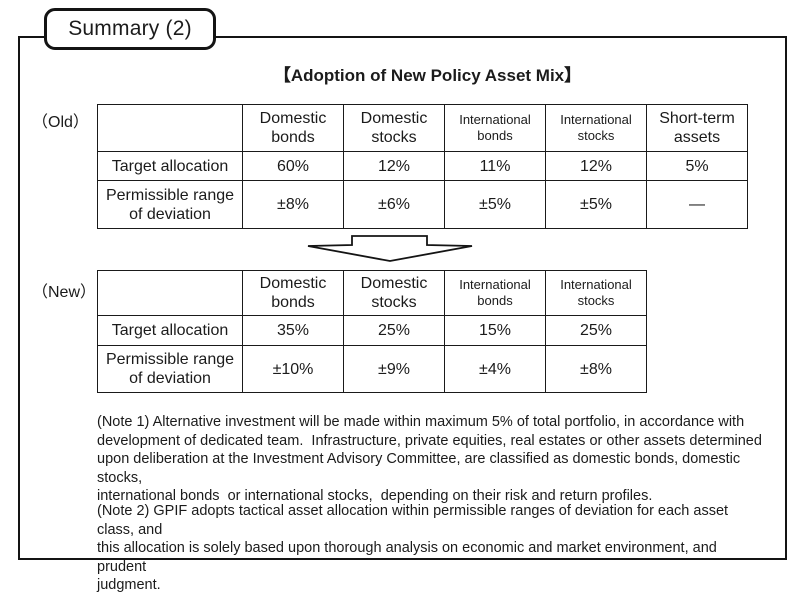  I want to click on down-arrow-icon, so click(390, 248).